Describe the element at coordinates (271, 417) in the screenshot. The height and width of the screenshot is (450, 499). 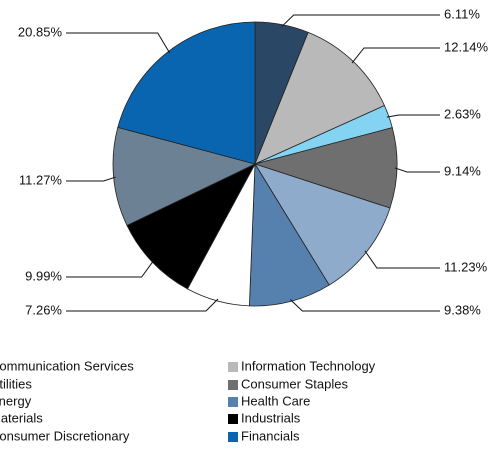
I see `legend-label: Industrials` at that location.